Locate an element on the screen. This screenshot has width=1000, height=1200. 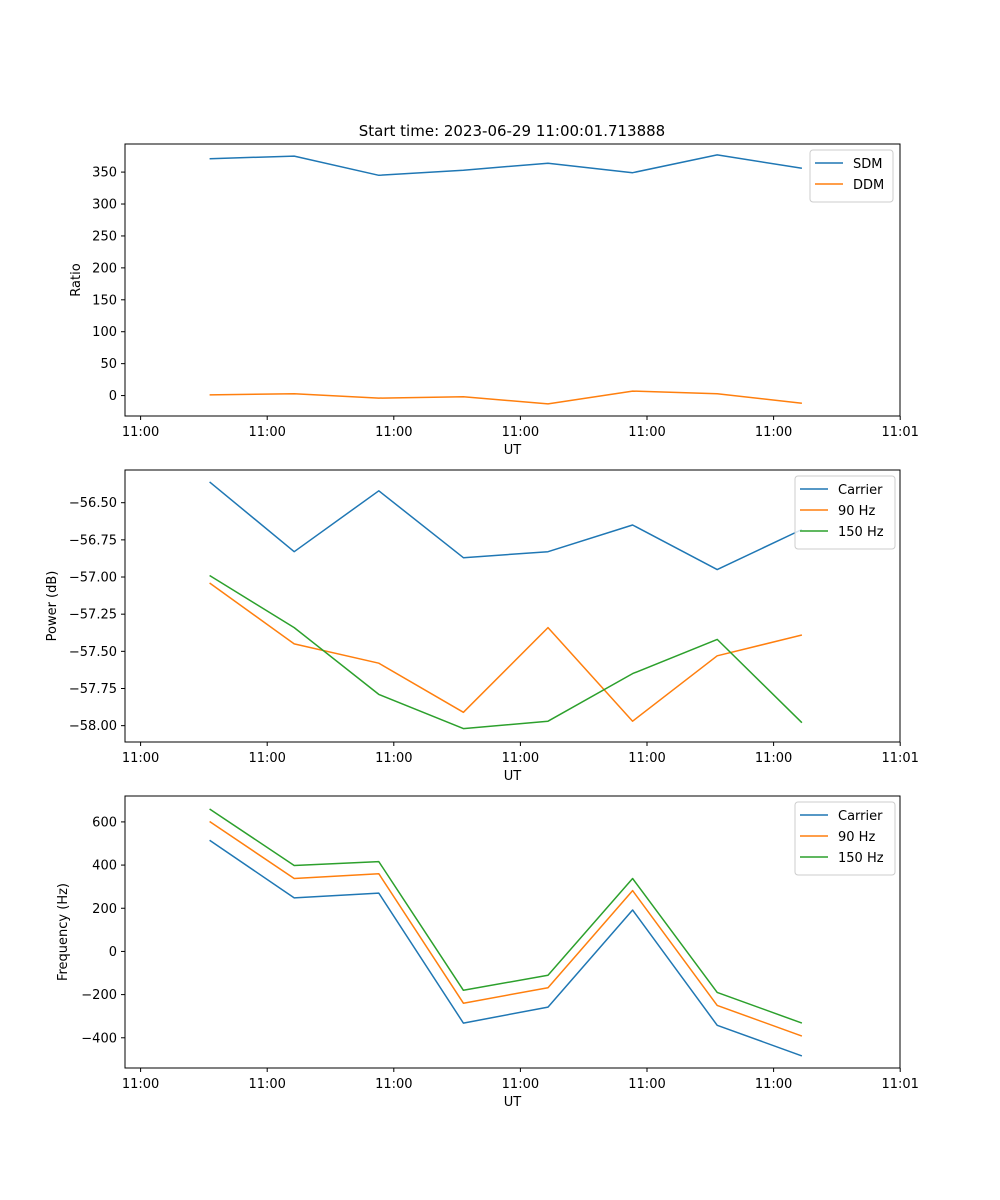
y-tick-label: −57.00 is located at coordinates (93, 578).